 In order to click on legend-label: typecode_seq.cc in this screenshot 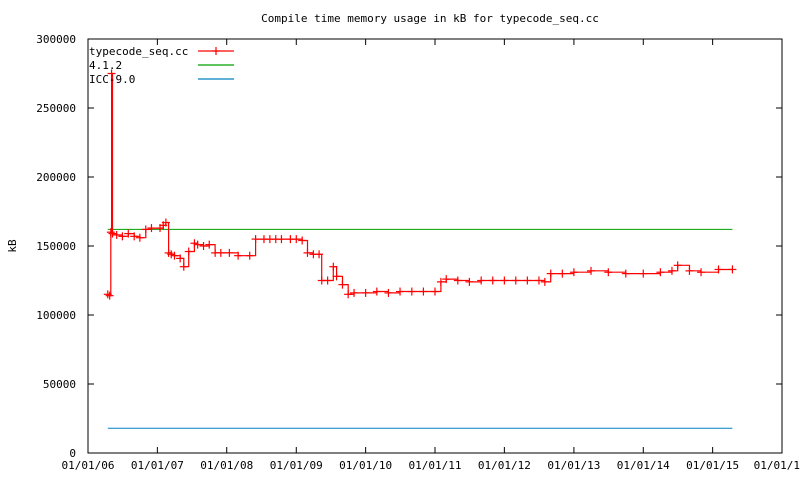, I will do `click(138, 51)`.